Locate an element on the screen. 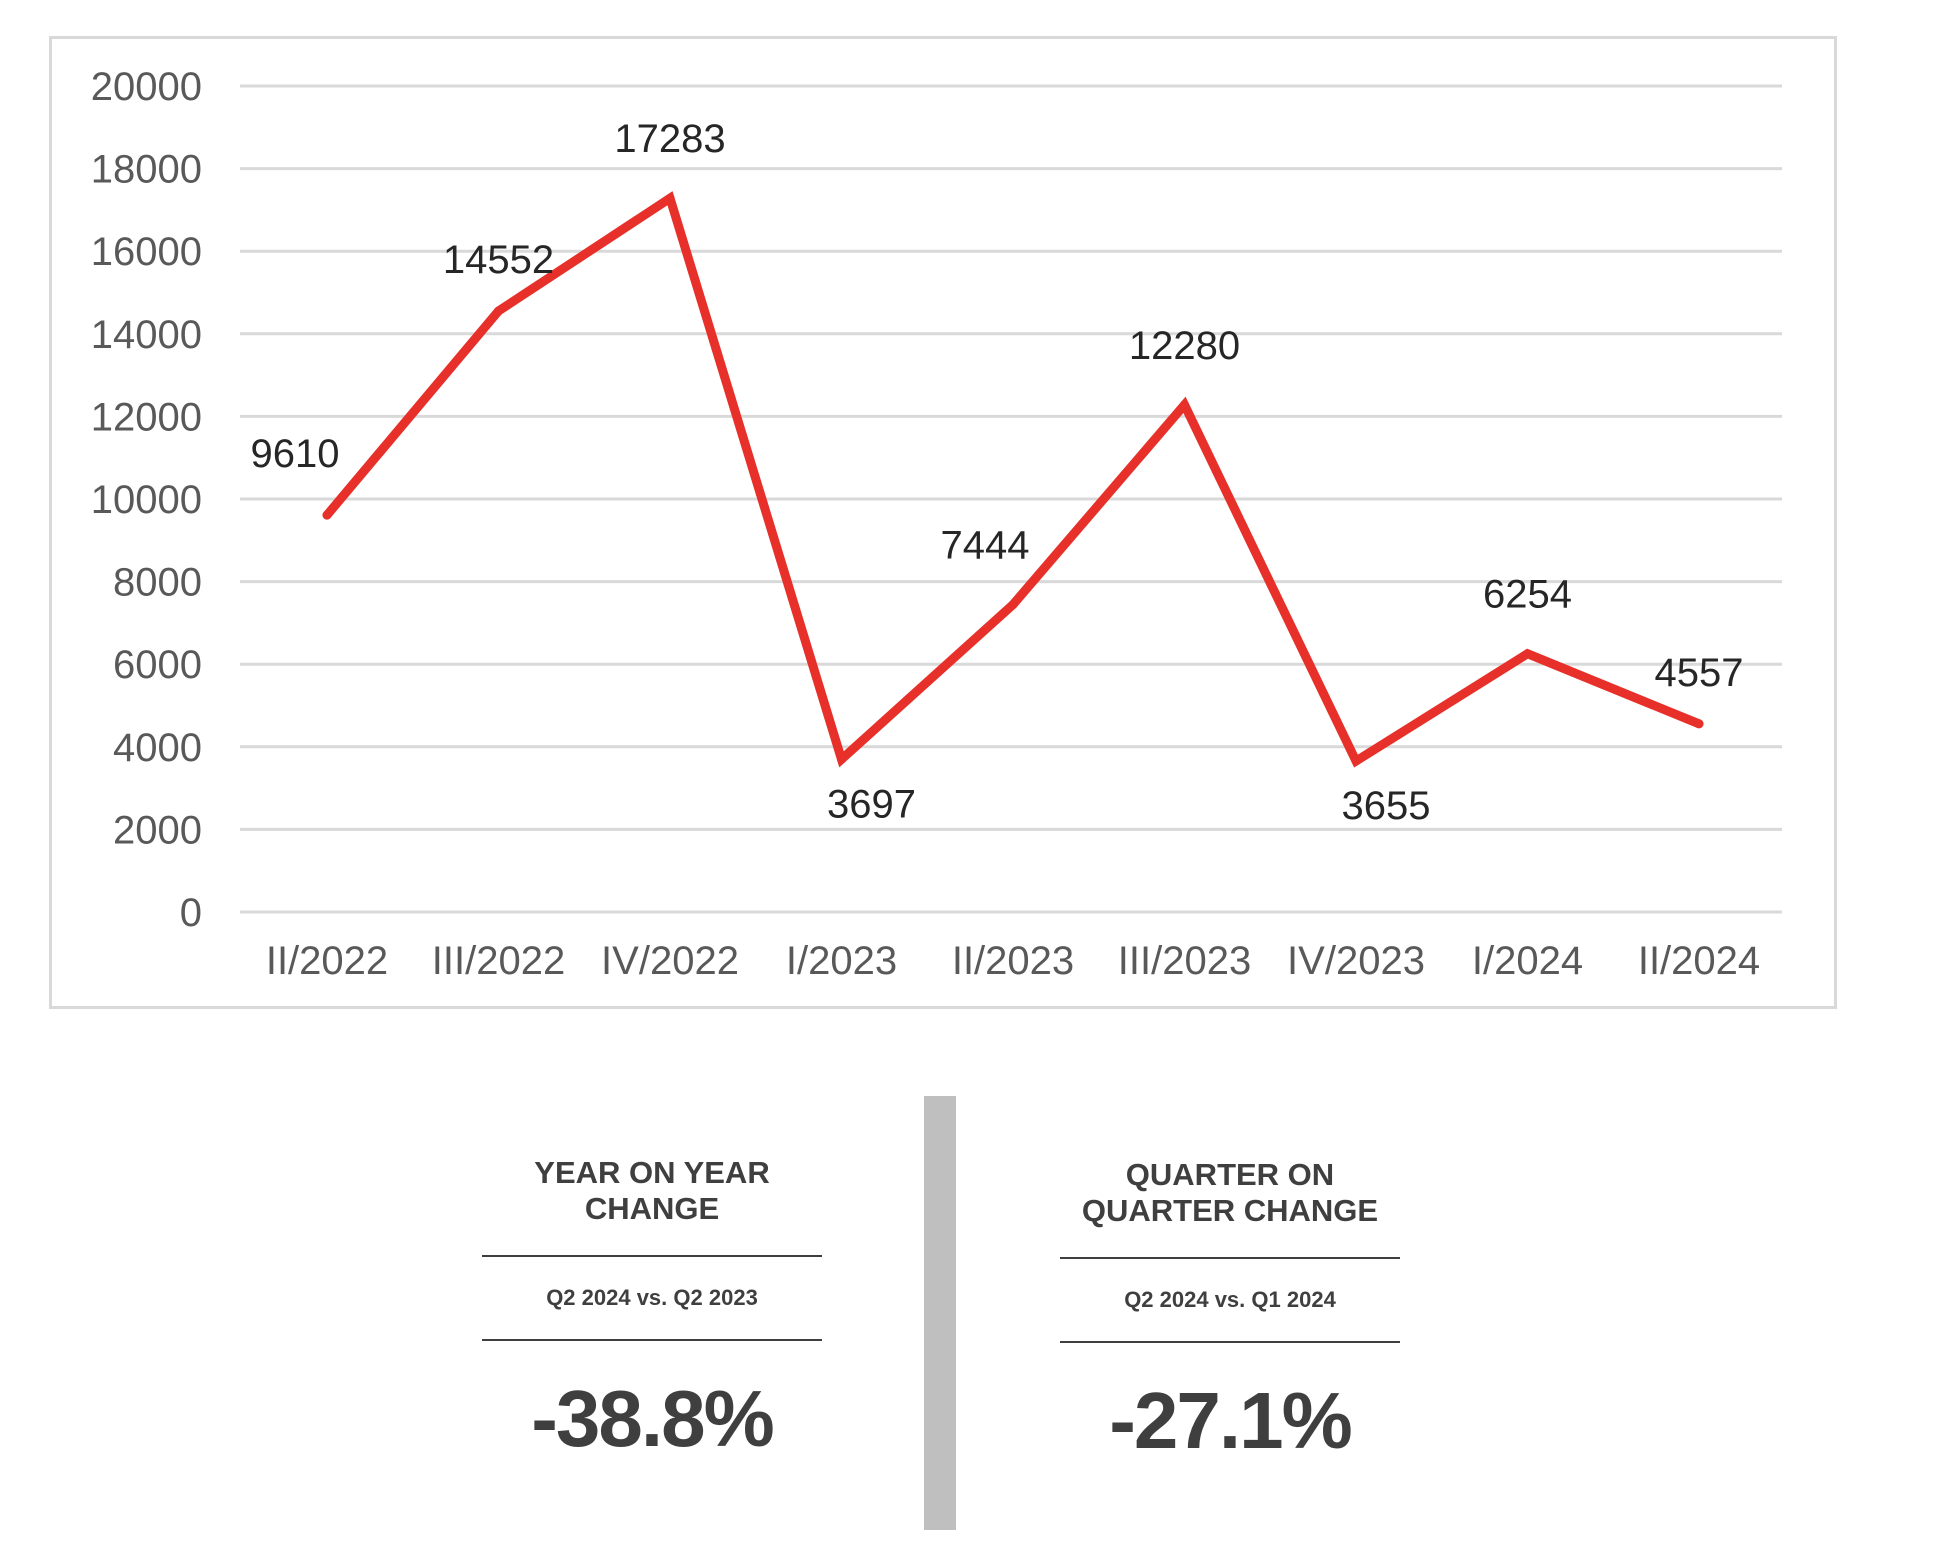  qoq-value: -27.1% is located at coordinates (1230, 1420).